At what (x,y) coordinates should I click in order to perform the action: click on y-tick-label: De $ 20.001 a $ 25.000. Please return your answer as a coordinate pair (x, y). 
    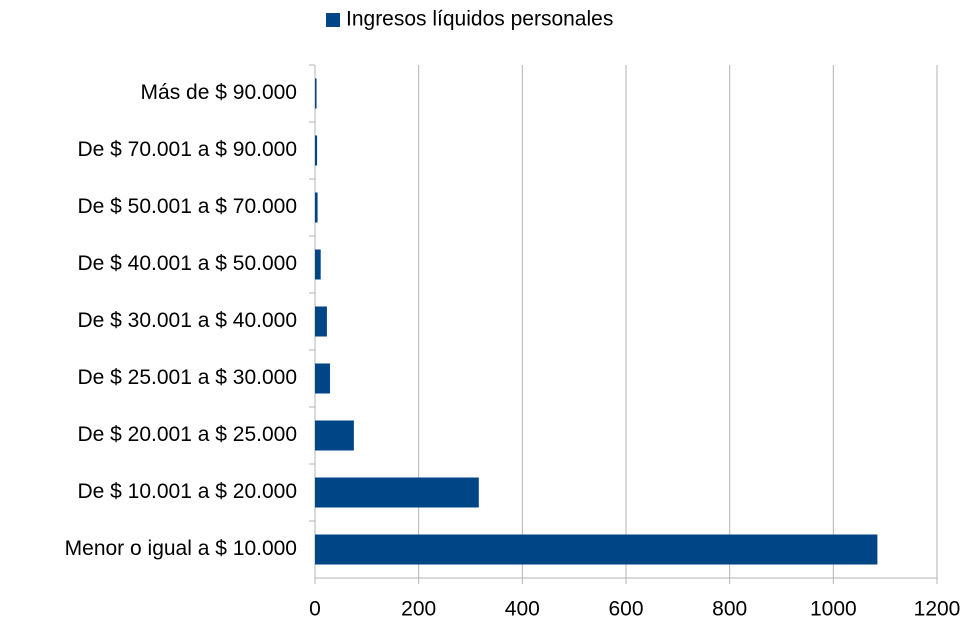
    Looking at the image, I should click on (187, 434).